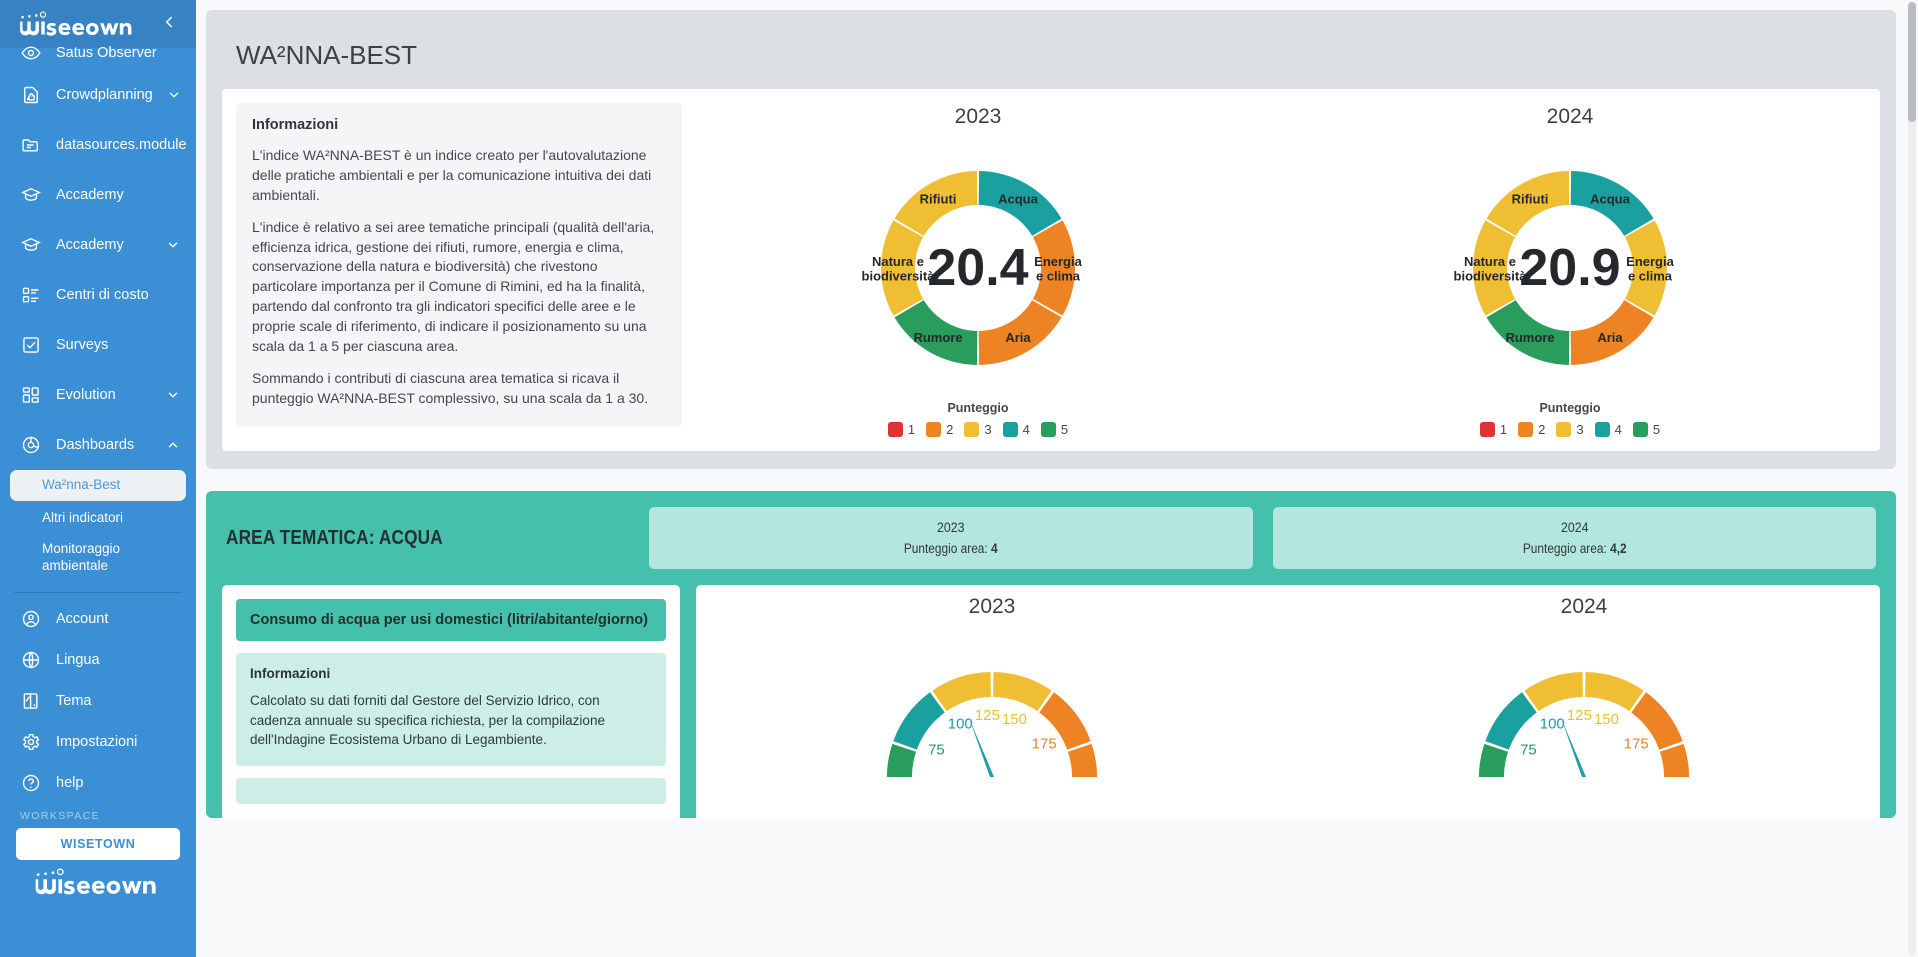 The height and width of the screenshot is (957, 1918). I want to click on sidebar-item-evolution: Evolution, so click(98, 395).